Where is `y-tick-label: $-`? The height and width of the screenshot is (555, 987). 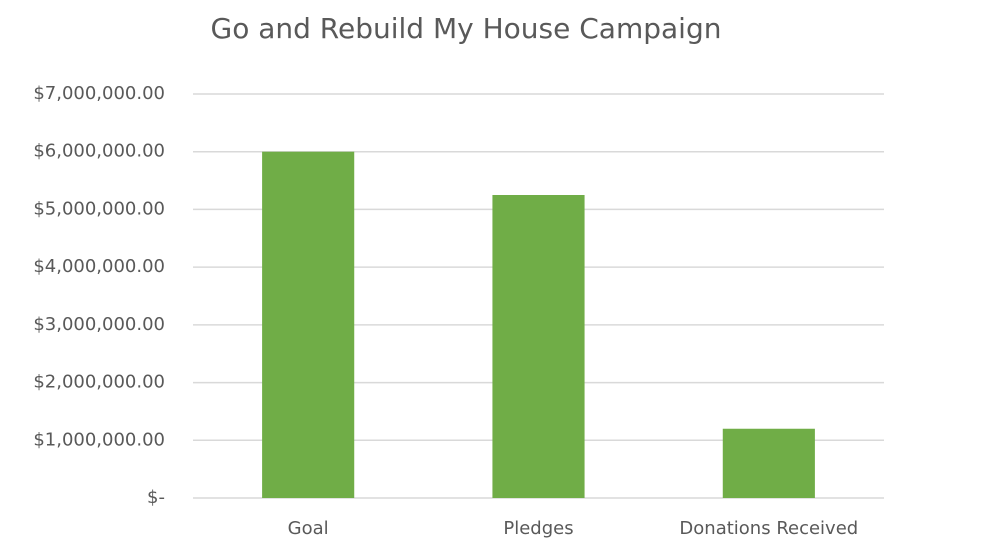 y-tick-label: $- is located at coordinates (156, 497).